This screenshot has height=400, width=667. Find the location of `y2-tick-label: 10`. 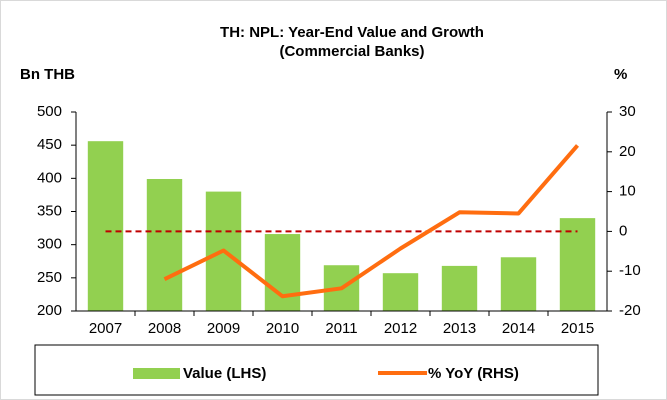

y2-tick-label: 10 is located at coordinates (627, 191).